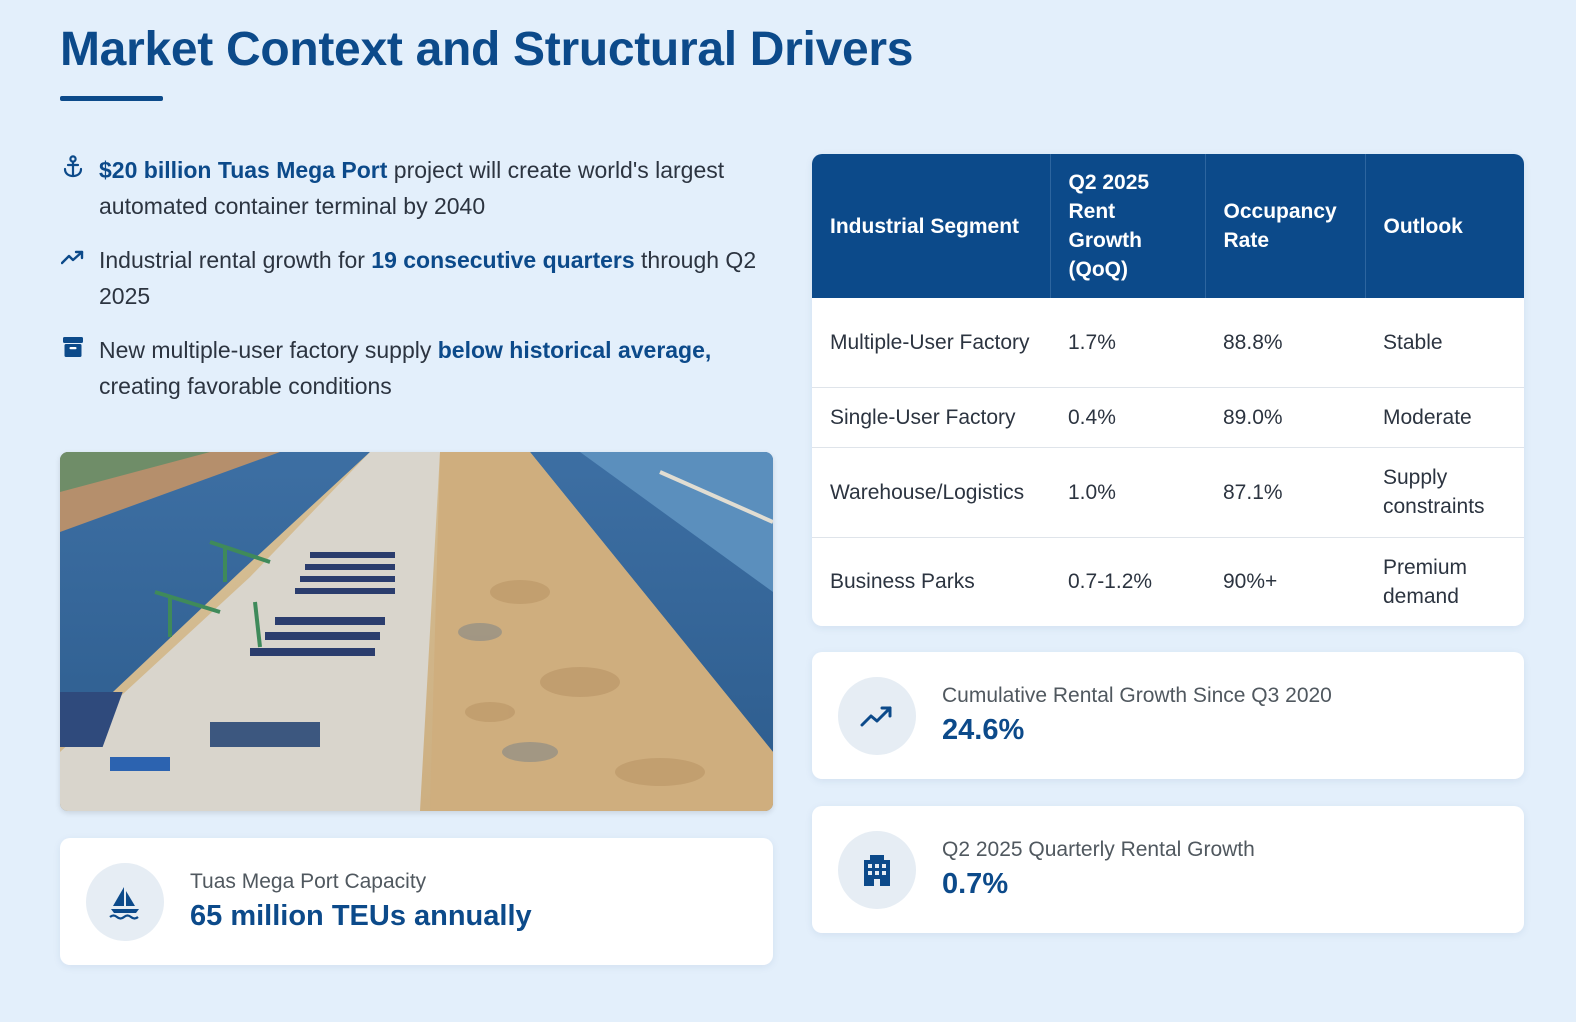 The width and height of the screenshot is (1576, 1022). I want to click on column-header: Industrial Segment, so click(931, 226).